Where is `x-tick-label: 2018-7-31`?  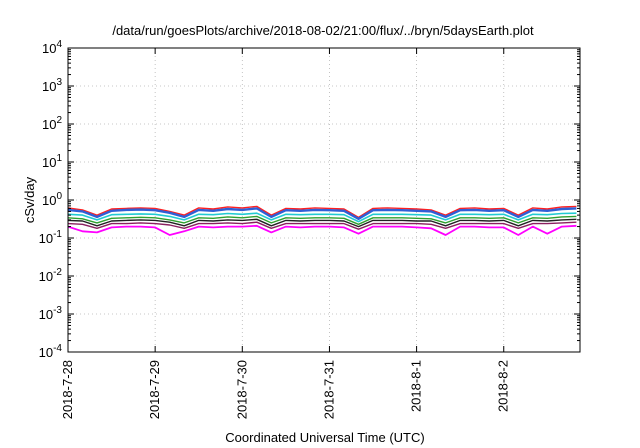 x-tick-label: 2018-7-31 is located at coordinates (328, 389).